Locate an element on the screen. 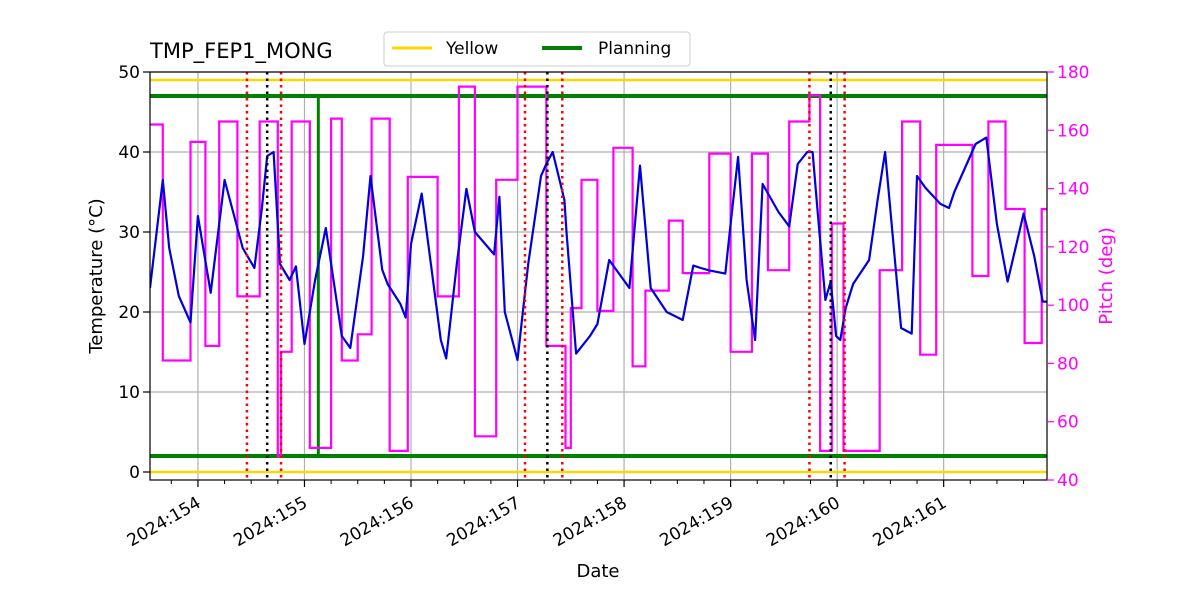 This screenshot has width=1200, height=600. y2-tick-label: 40 is located at coordinates (1068, 481).